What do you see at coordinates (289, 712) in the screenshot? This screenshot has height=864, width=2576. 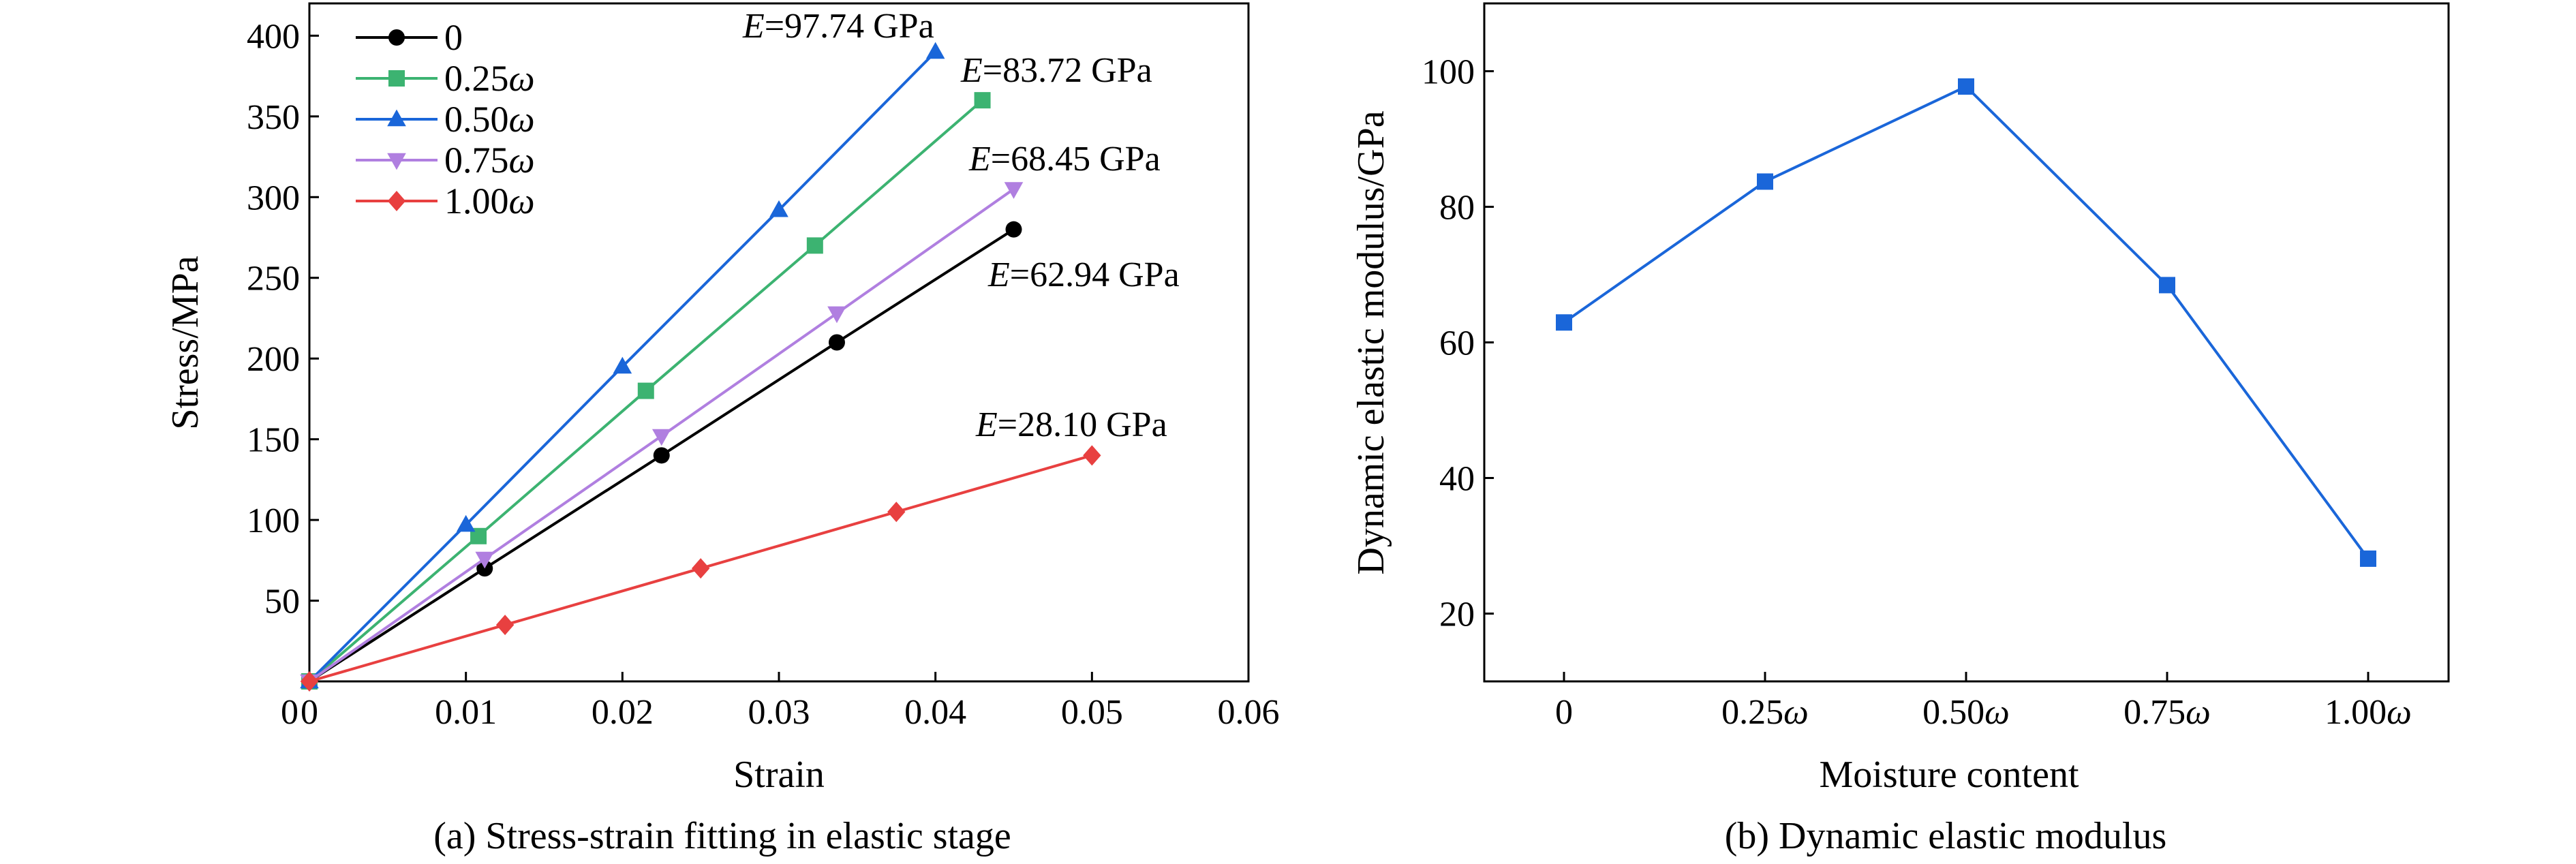 I see `origin-label-a: 0` at bounding box center [289, 712].